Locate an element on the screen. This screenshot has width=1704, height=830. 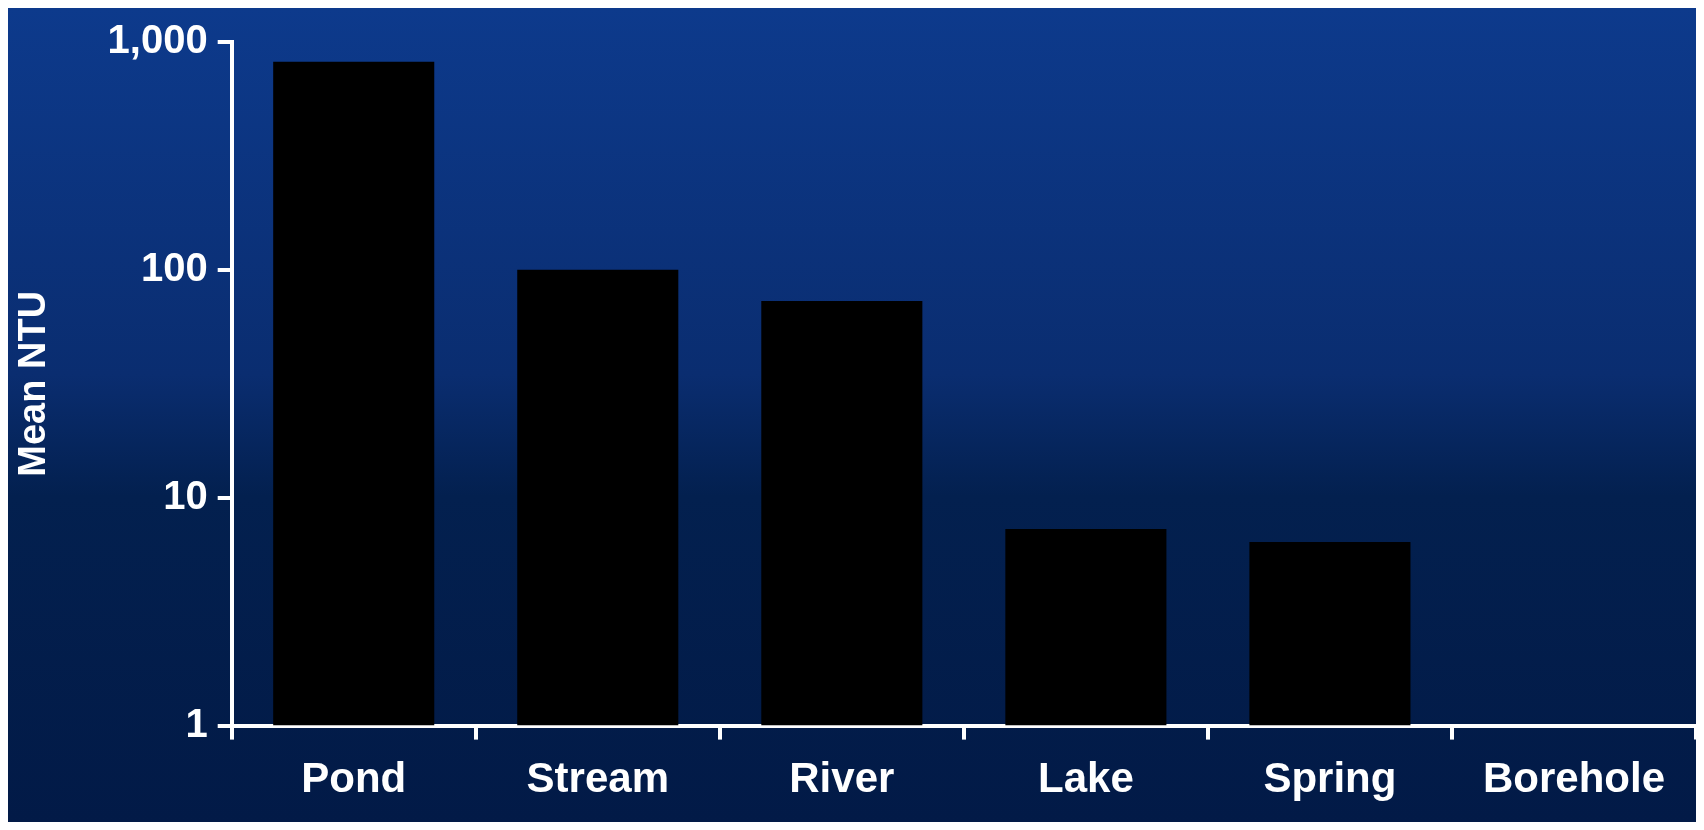
x-tick-label: Pond is located at coordinates (354, 778).